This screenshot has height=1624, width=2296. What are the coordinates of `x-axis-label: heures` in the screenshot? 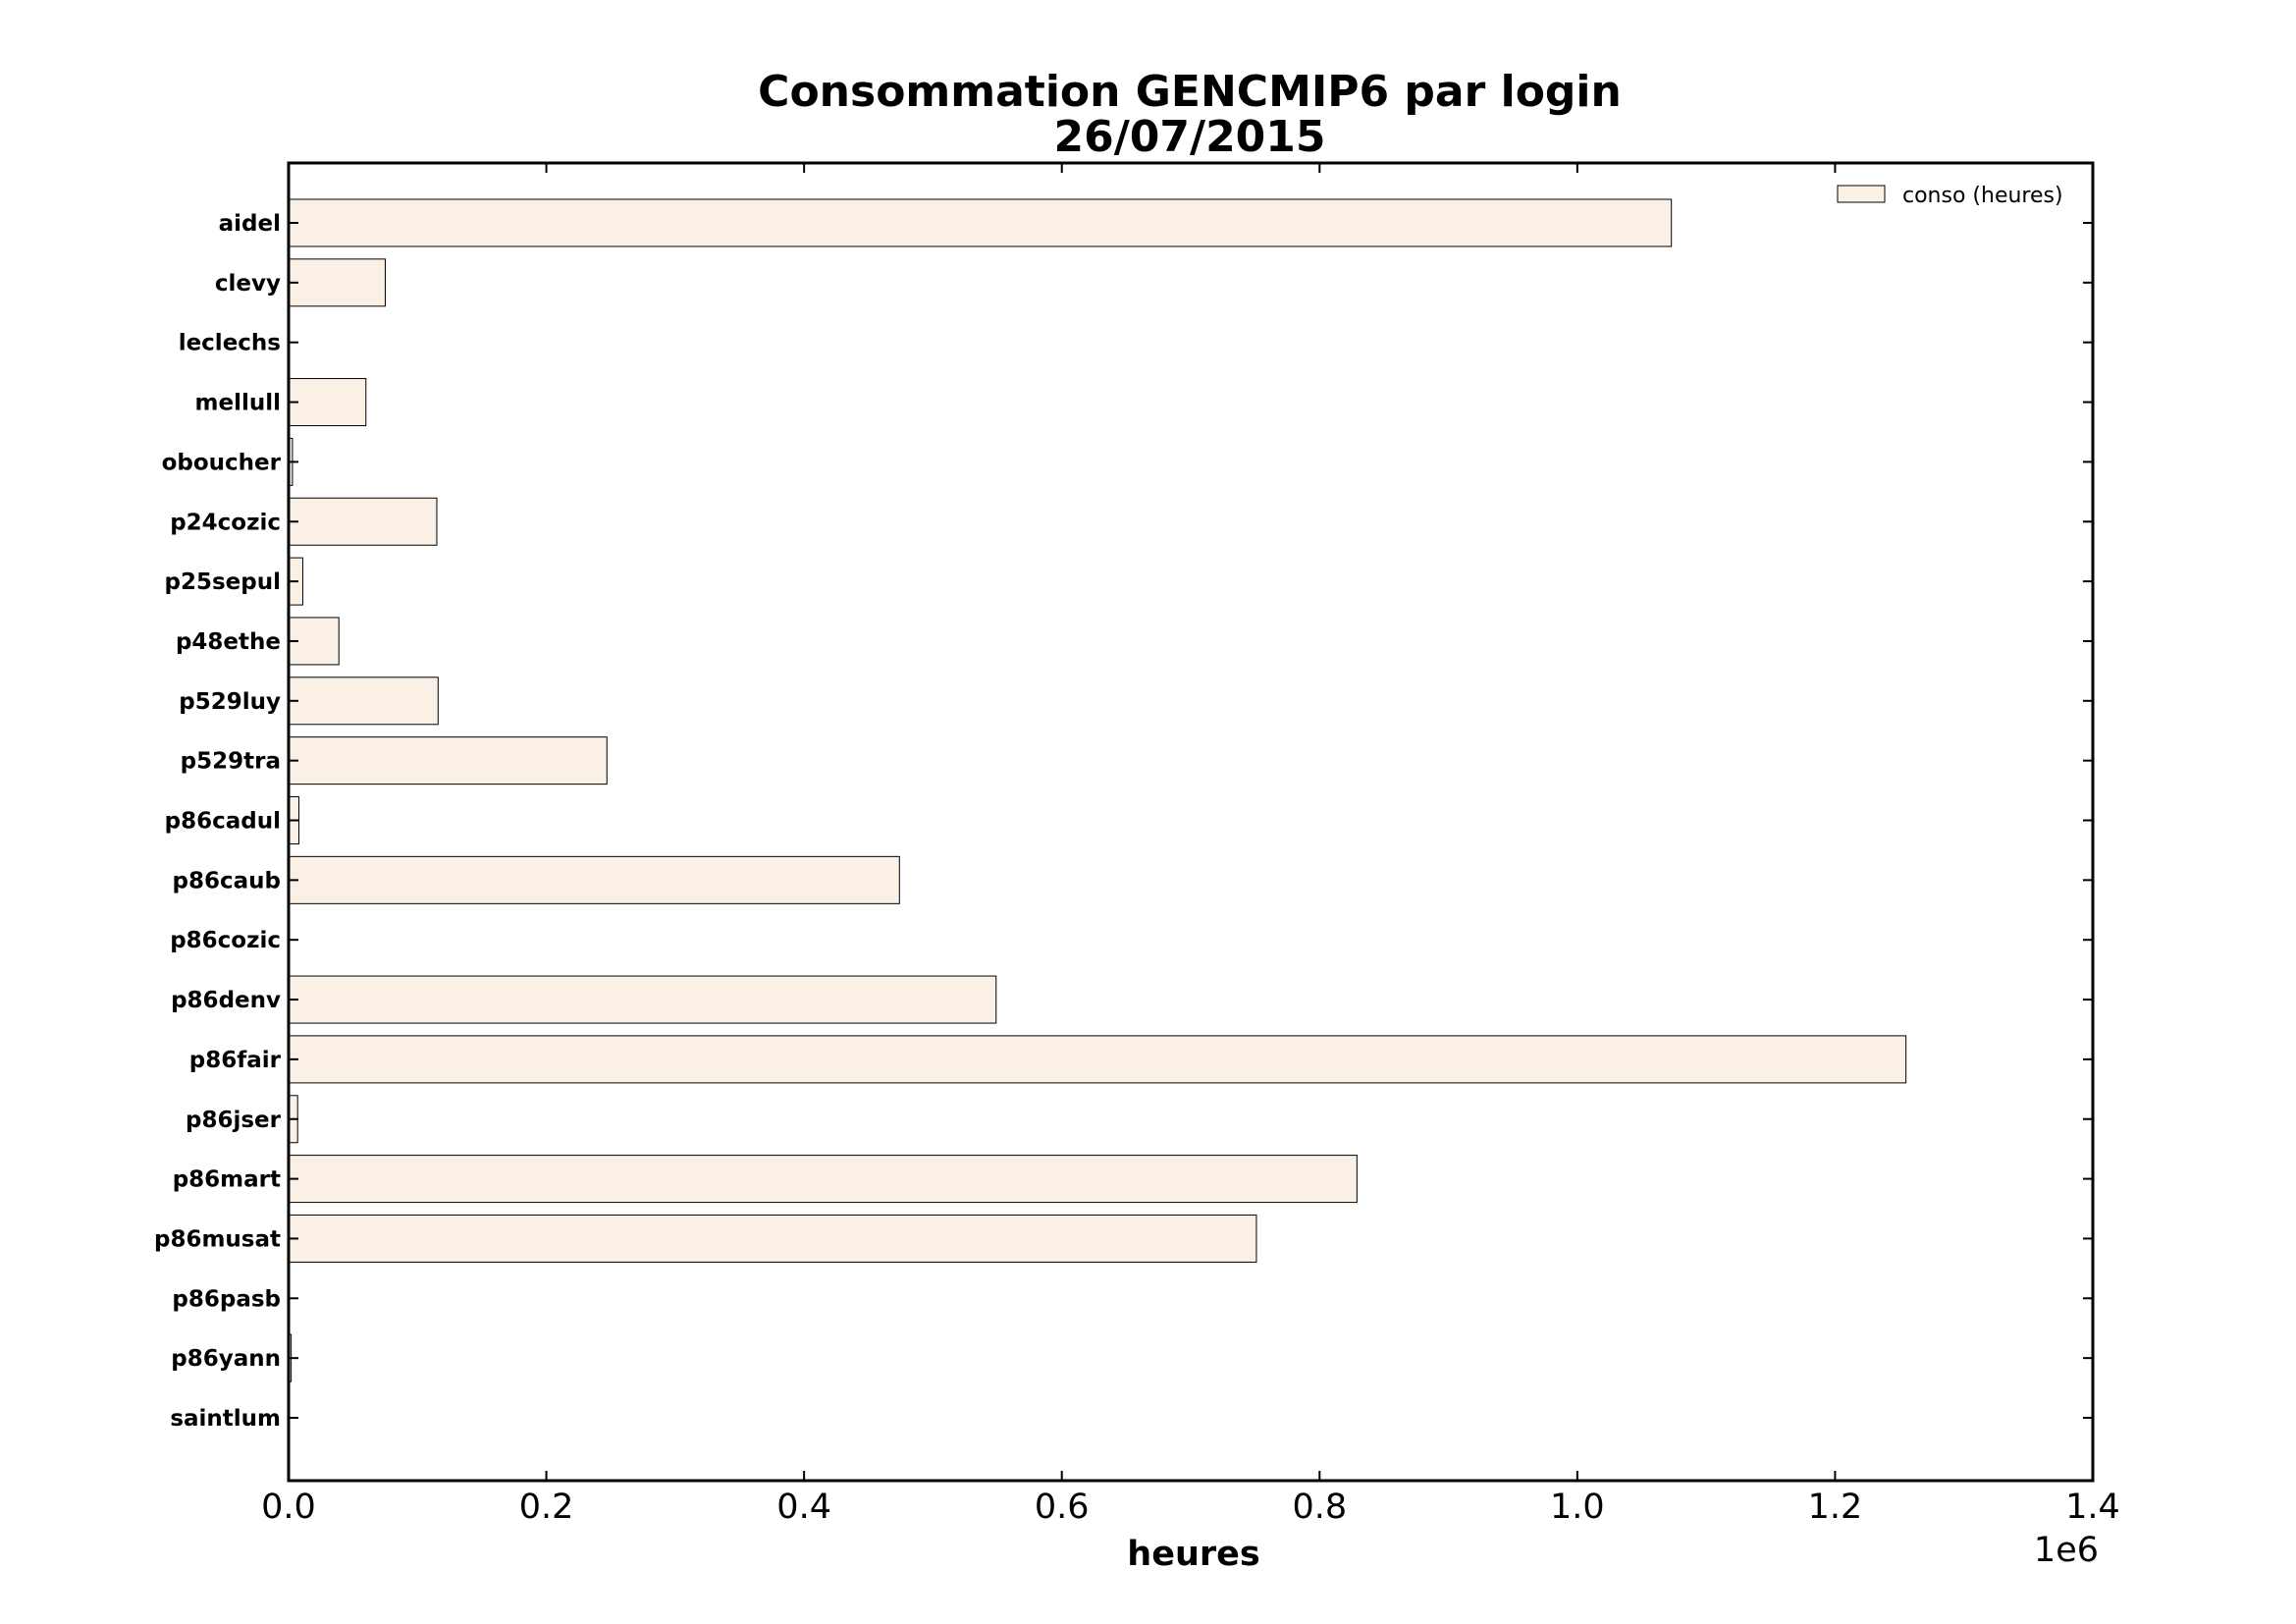 It's located at (1193, 1554).